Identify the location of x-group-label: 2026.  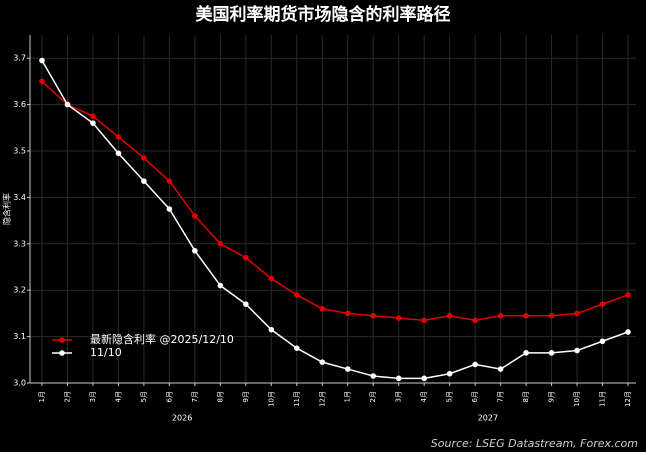
(182, 418).